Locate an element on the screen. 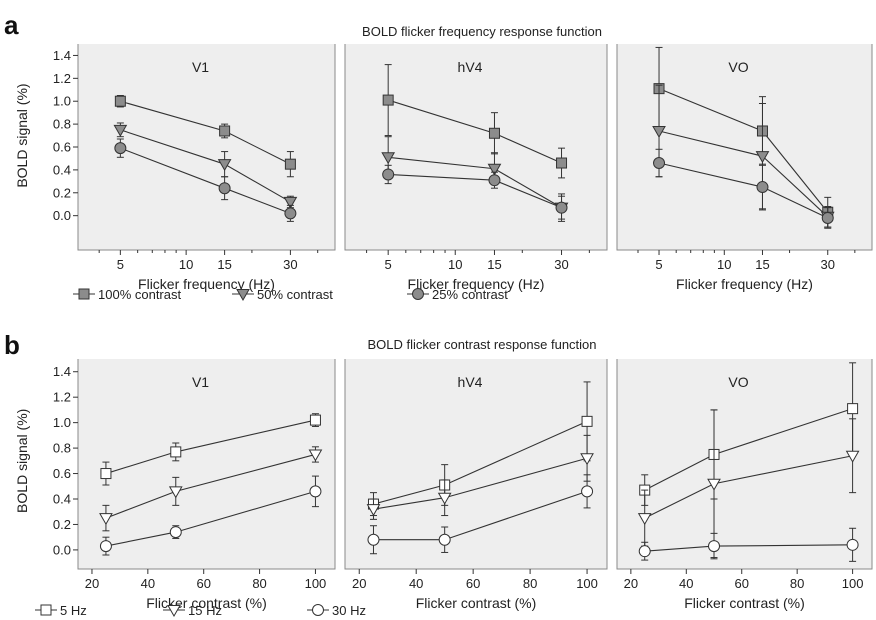 Image resolution: width=876 pixels, height=620 pixels. legend-frequency: 5 Hz 15 Hz 30 Hz is located at coordinates (200, 610).